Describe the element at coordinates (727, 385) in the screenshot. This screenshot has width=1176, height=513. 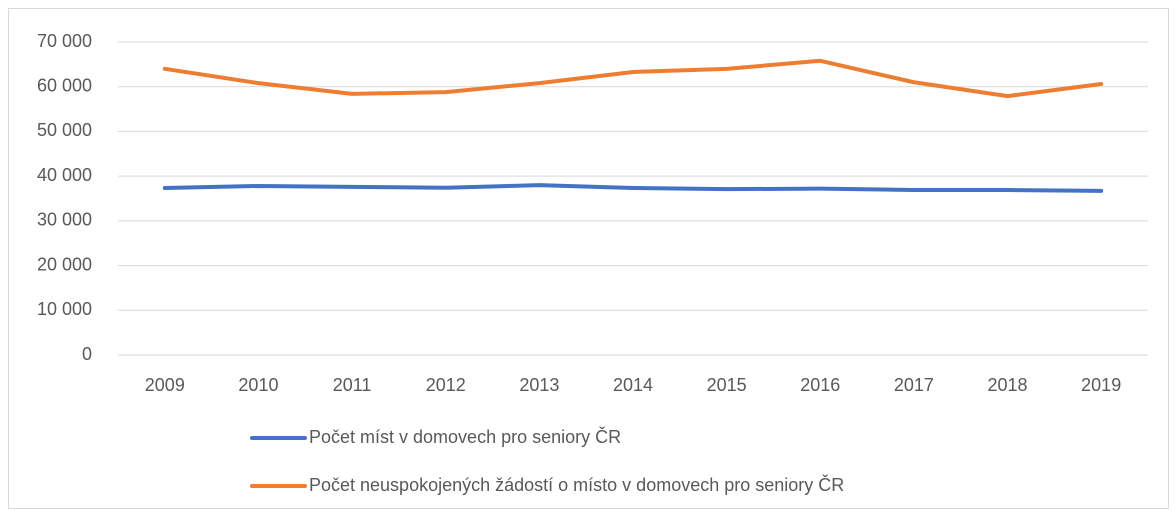
I see `x-tick-label: 2015` at that location.